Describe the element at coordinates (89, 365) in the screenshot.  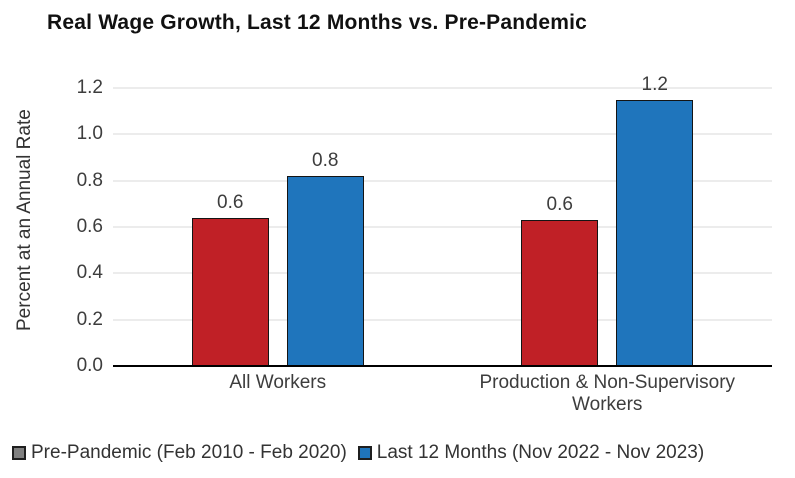
I see `y-tick-label: 0.0` at that location.